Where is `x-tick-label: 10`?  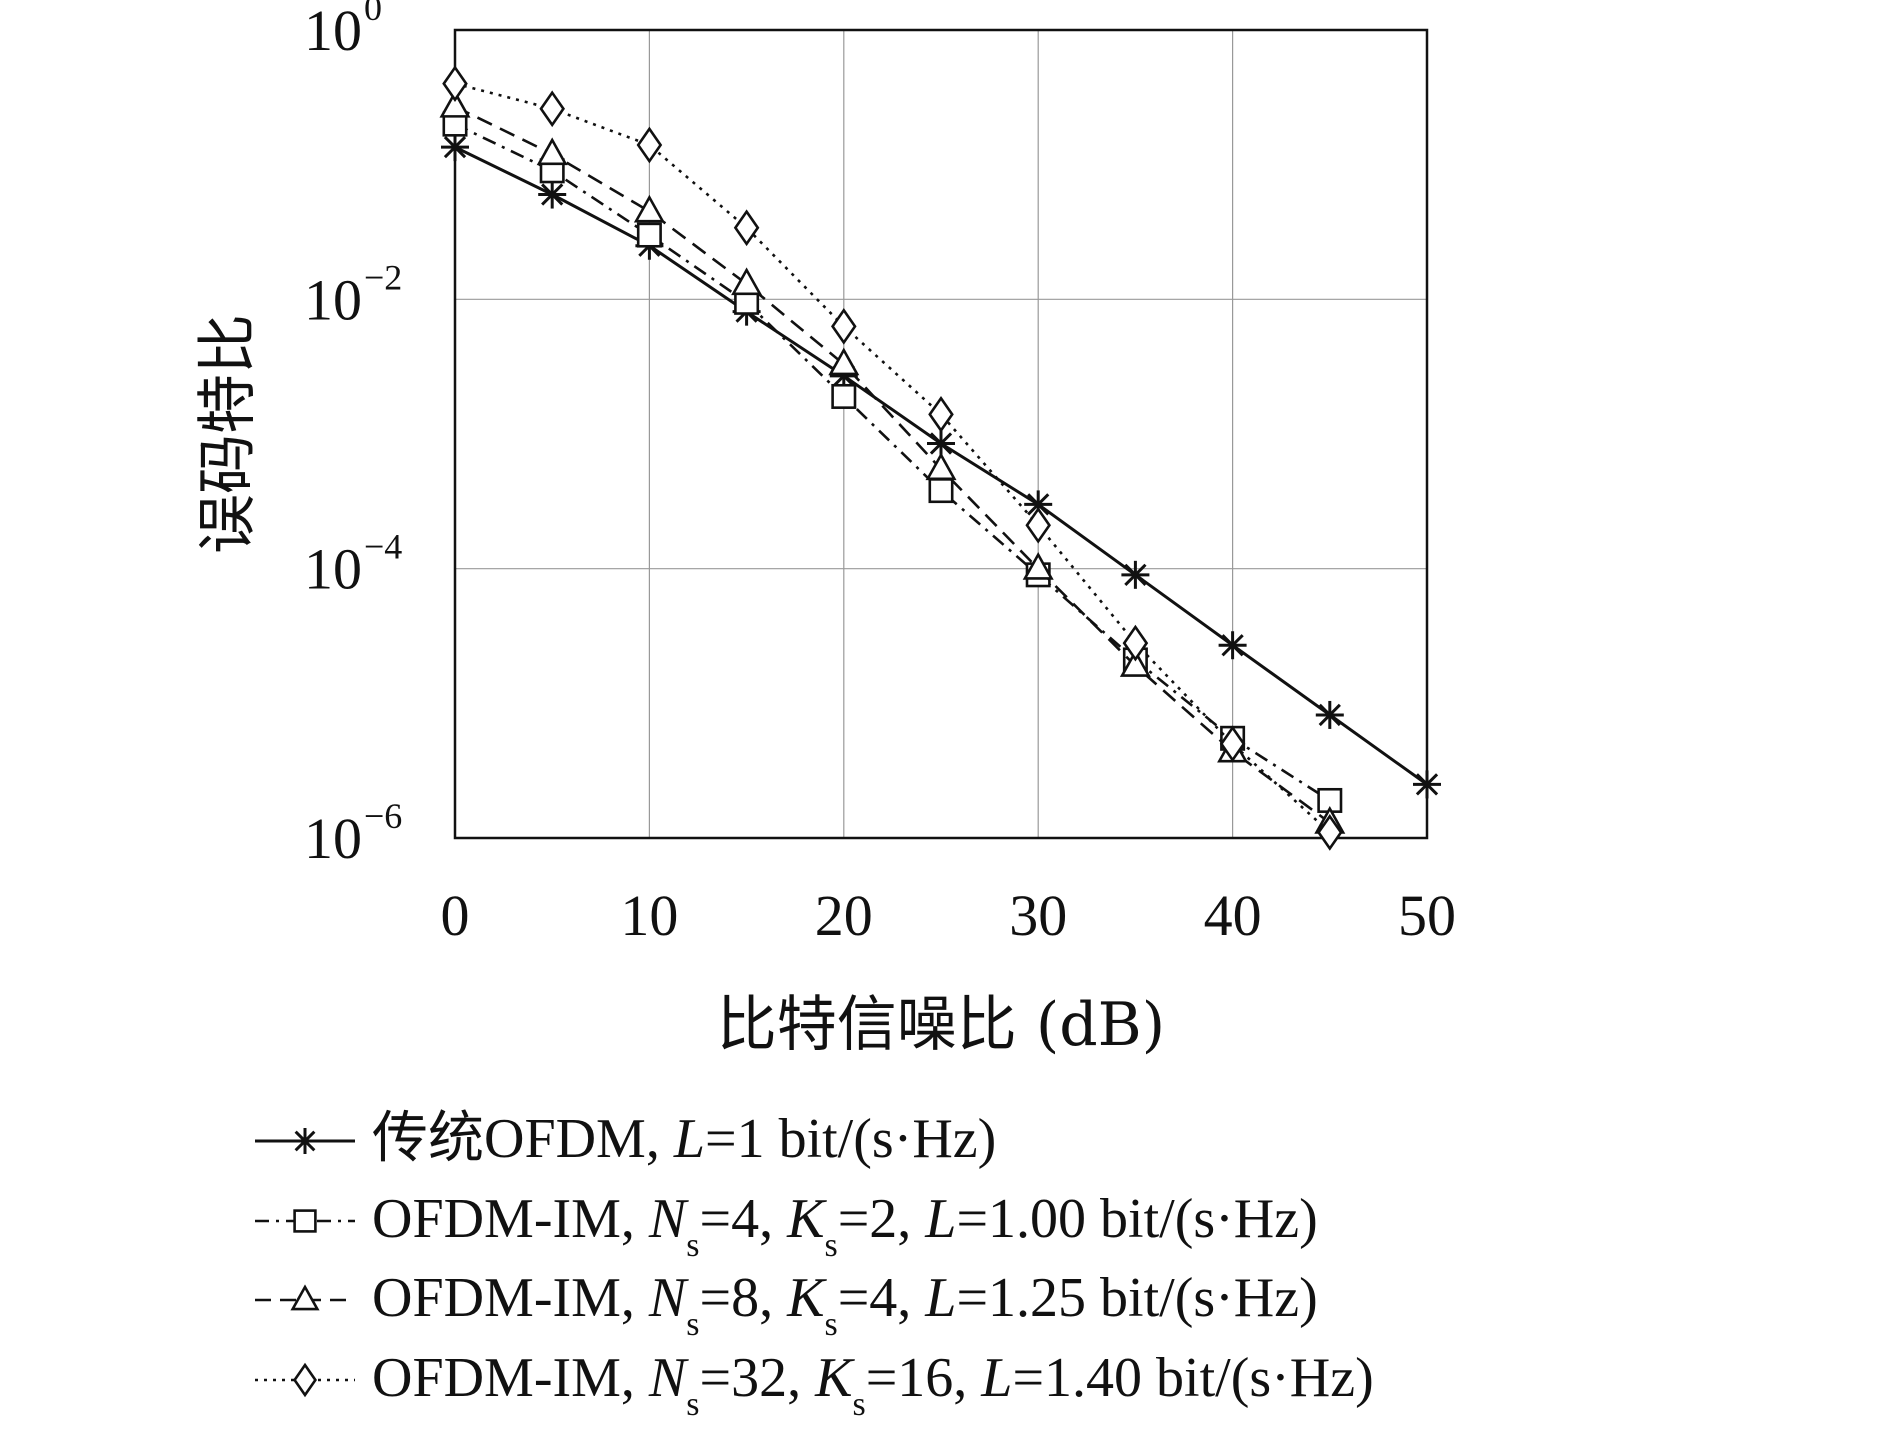 x-tick-label: 10 is located at coordinates (649, 915).